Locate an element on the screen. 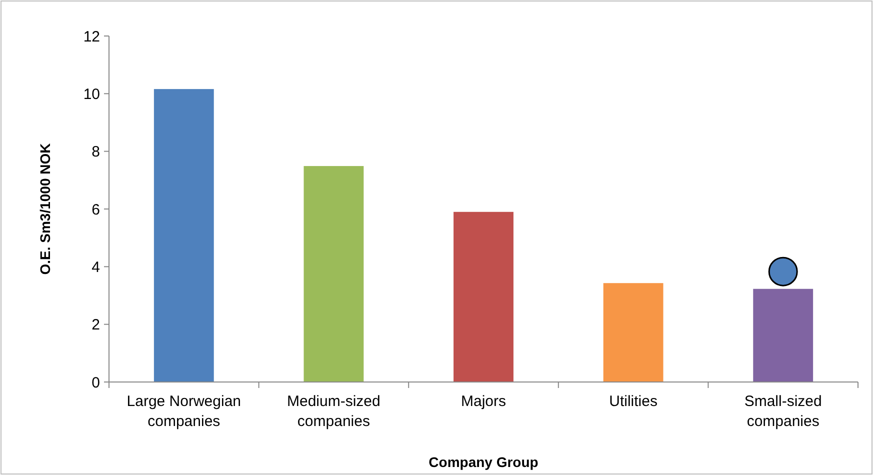 The image size is (873, 475). x-tick-label: Majors is located at coordinates (483, 401).